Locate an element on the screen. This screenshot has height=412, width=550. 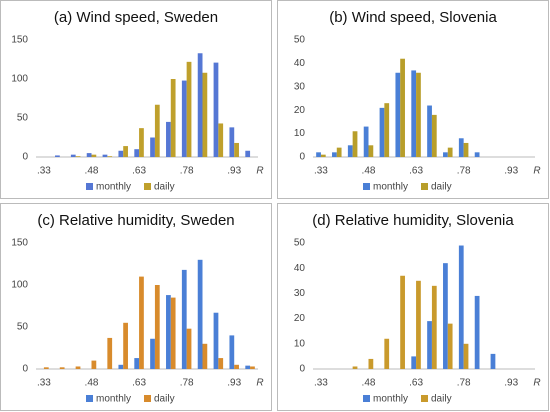
chart-title: (d) Relative humidity, Slovenia is located at coordinates (413, 220).